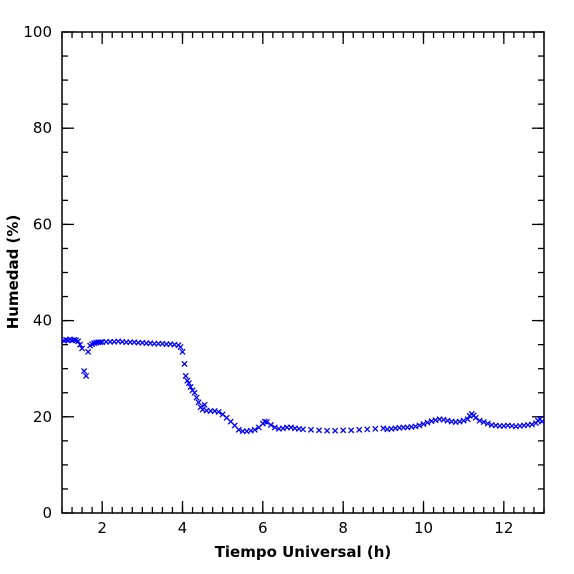 The width and height of the screenshot is (574, 574). Describe the element at coordinates (263, 528) in the screenshot. I see `x-tick-label: 6` at that location.